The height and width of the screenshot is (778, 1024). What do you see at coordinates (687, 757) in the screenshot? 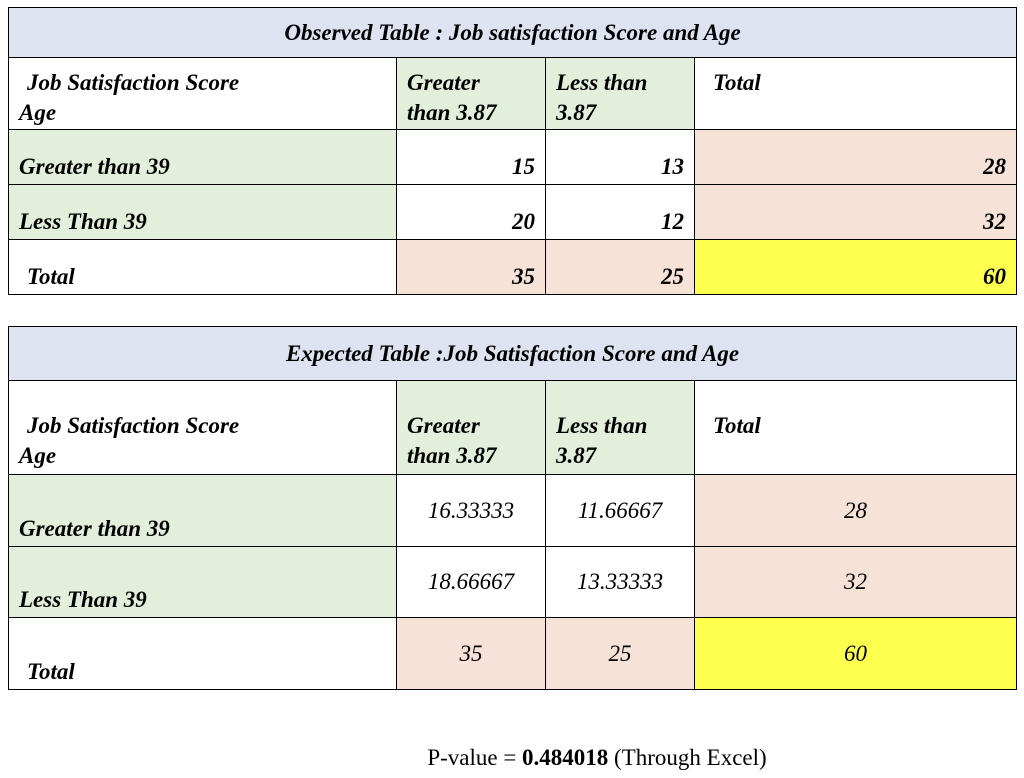
I see `p-value-suffix: (Through Excel)` at bounding box center [687, 757].